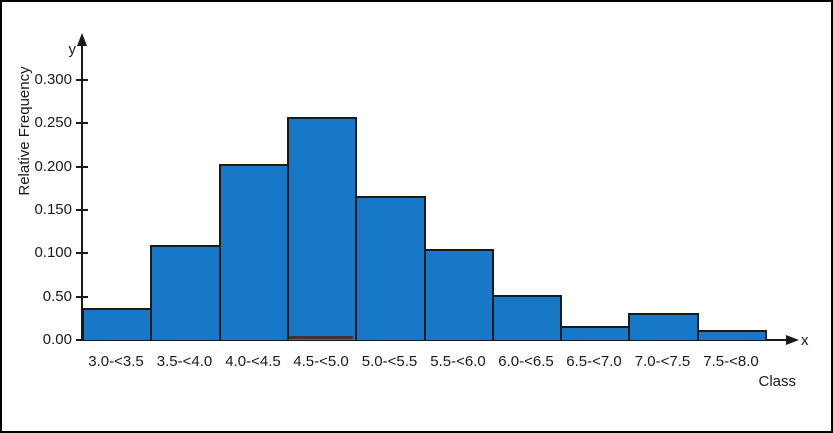  What do you see at coordinates (321, 337) in the screenshot?
I see `baseline-strip` at bounding box center [321, 337].